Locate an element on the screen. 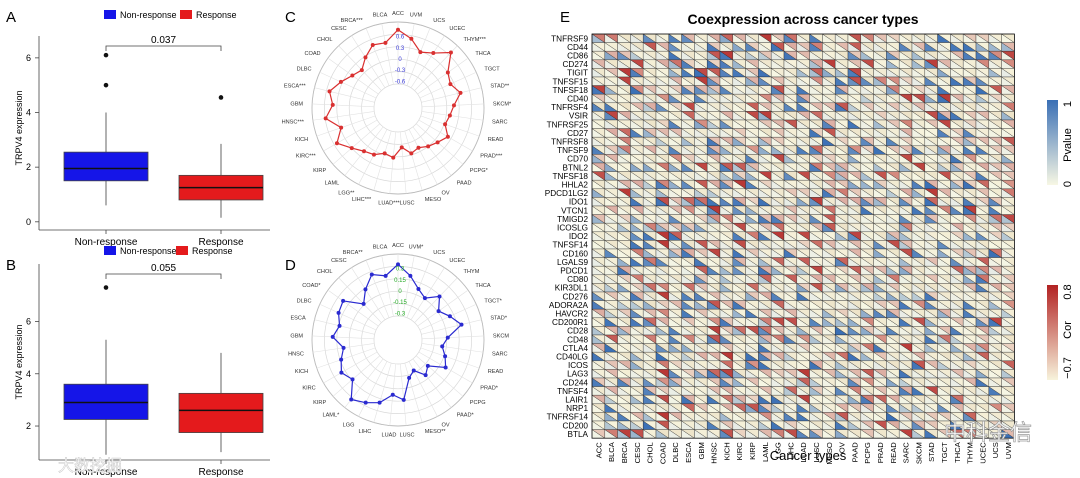 The height and width of the screenshot is (478, 1080). radar-category-label: SKCM is located at coordinates (501, 336).